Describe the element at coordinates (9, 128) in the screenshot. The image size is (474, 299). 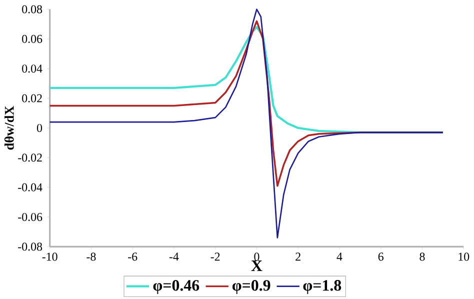
I see `y-axis-title: dθw/dX` at that location.